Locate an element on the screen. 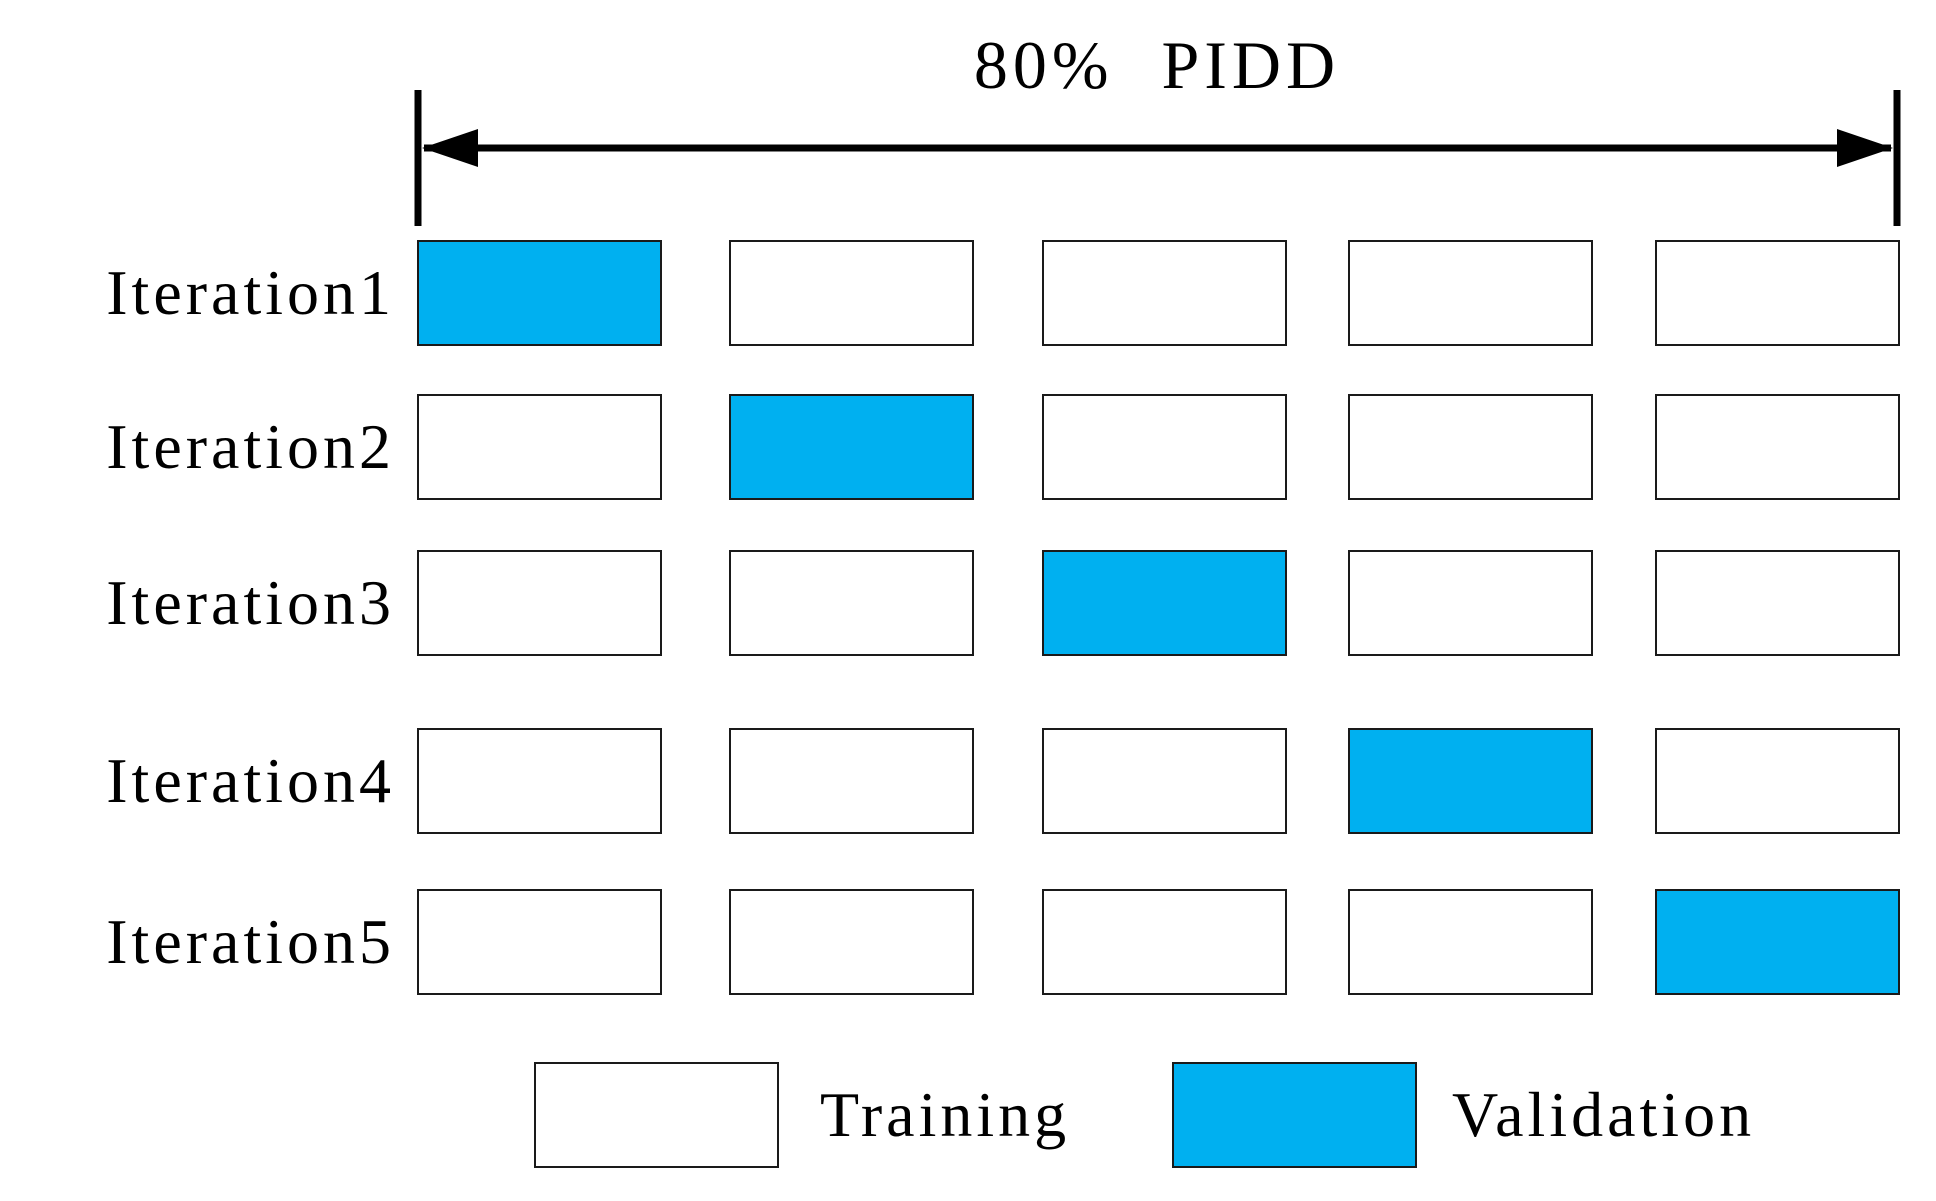  legend-label-validation: Validation is located at coordinates (1604, 1114).